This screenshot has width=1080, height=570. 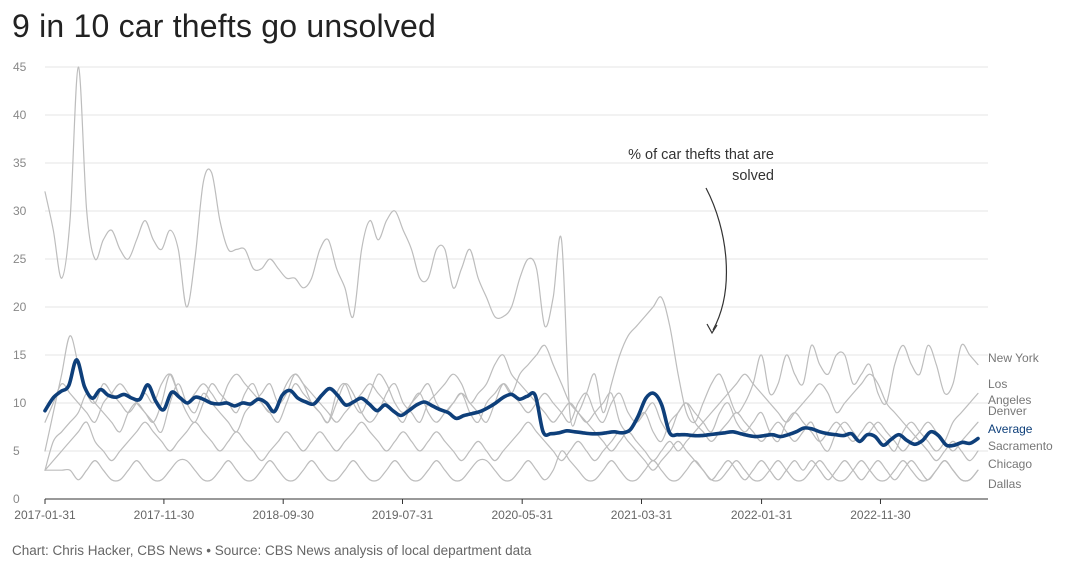 I want to click on y-tick-label: 25, so click(x=20, y=259).